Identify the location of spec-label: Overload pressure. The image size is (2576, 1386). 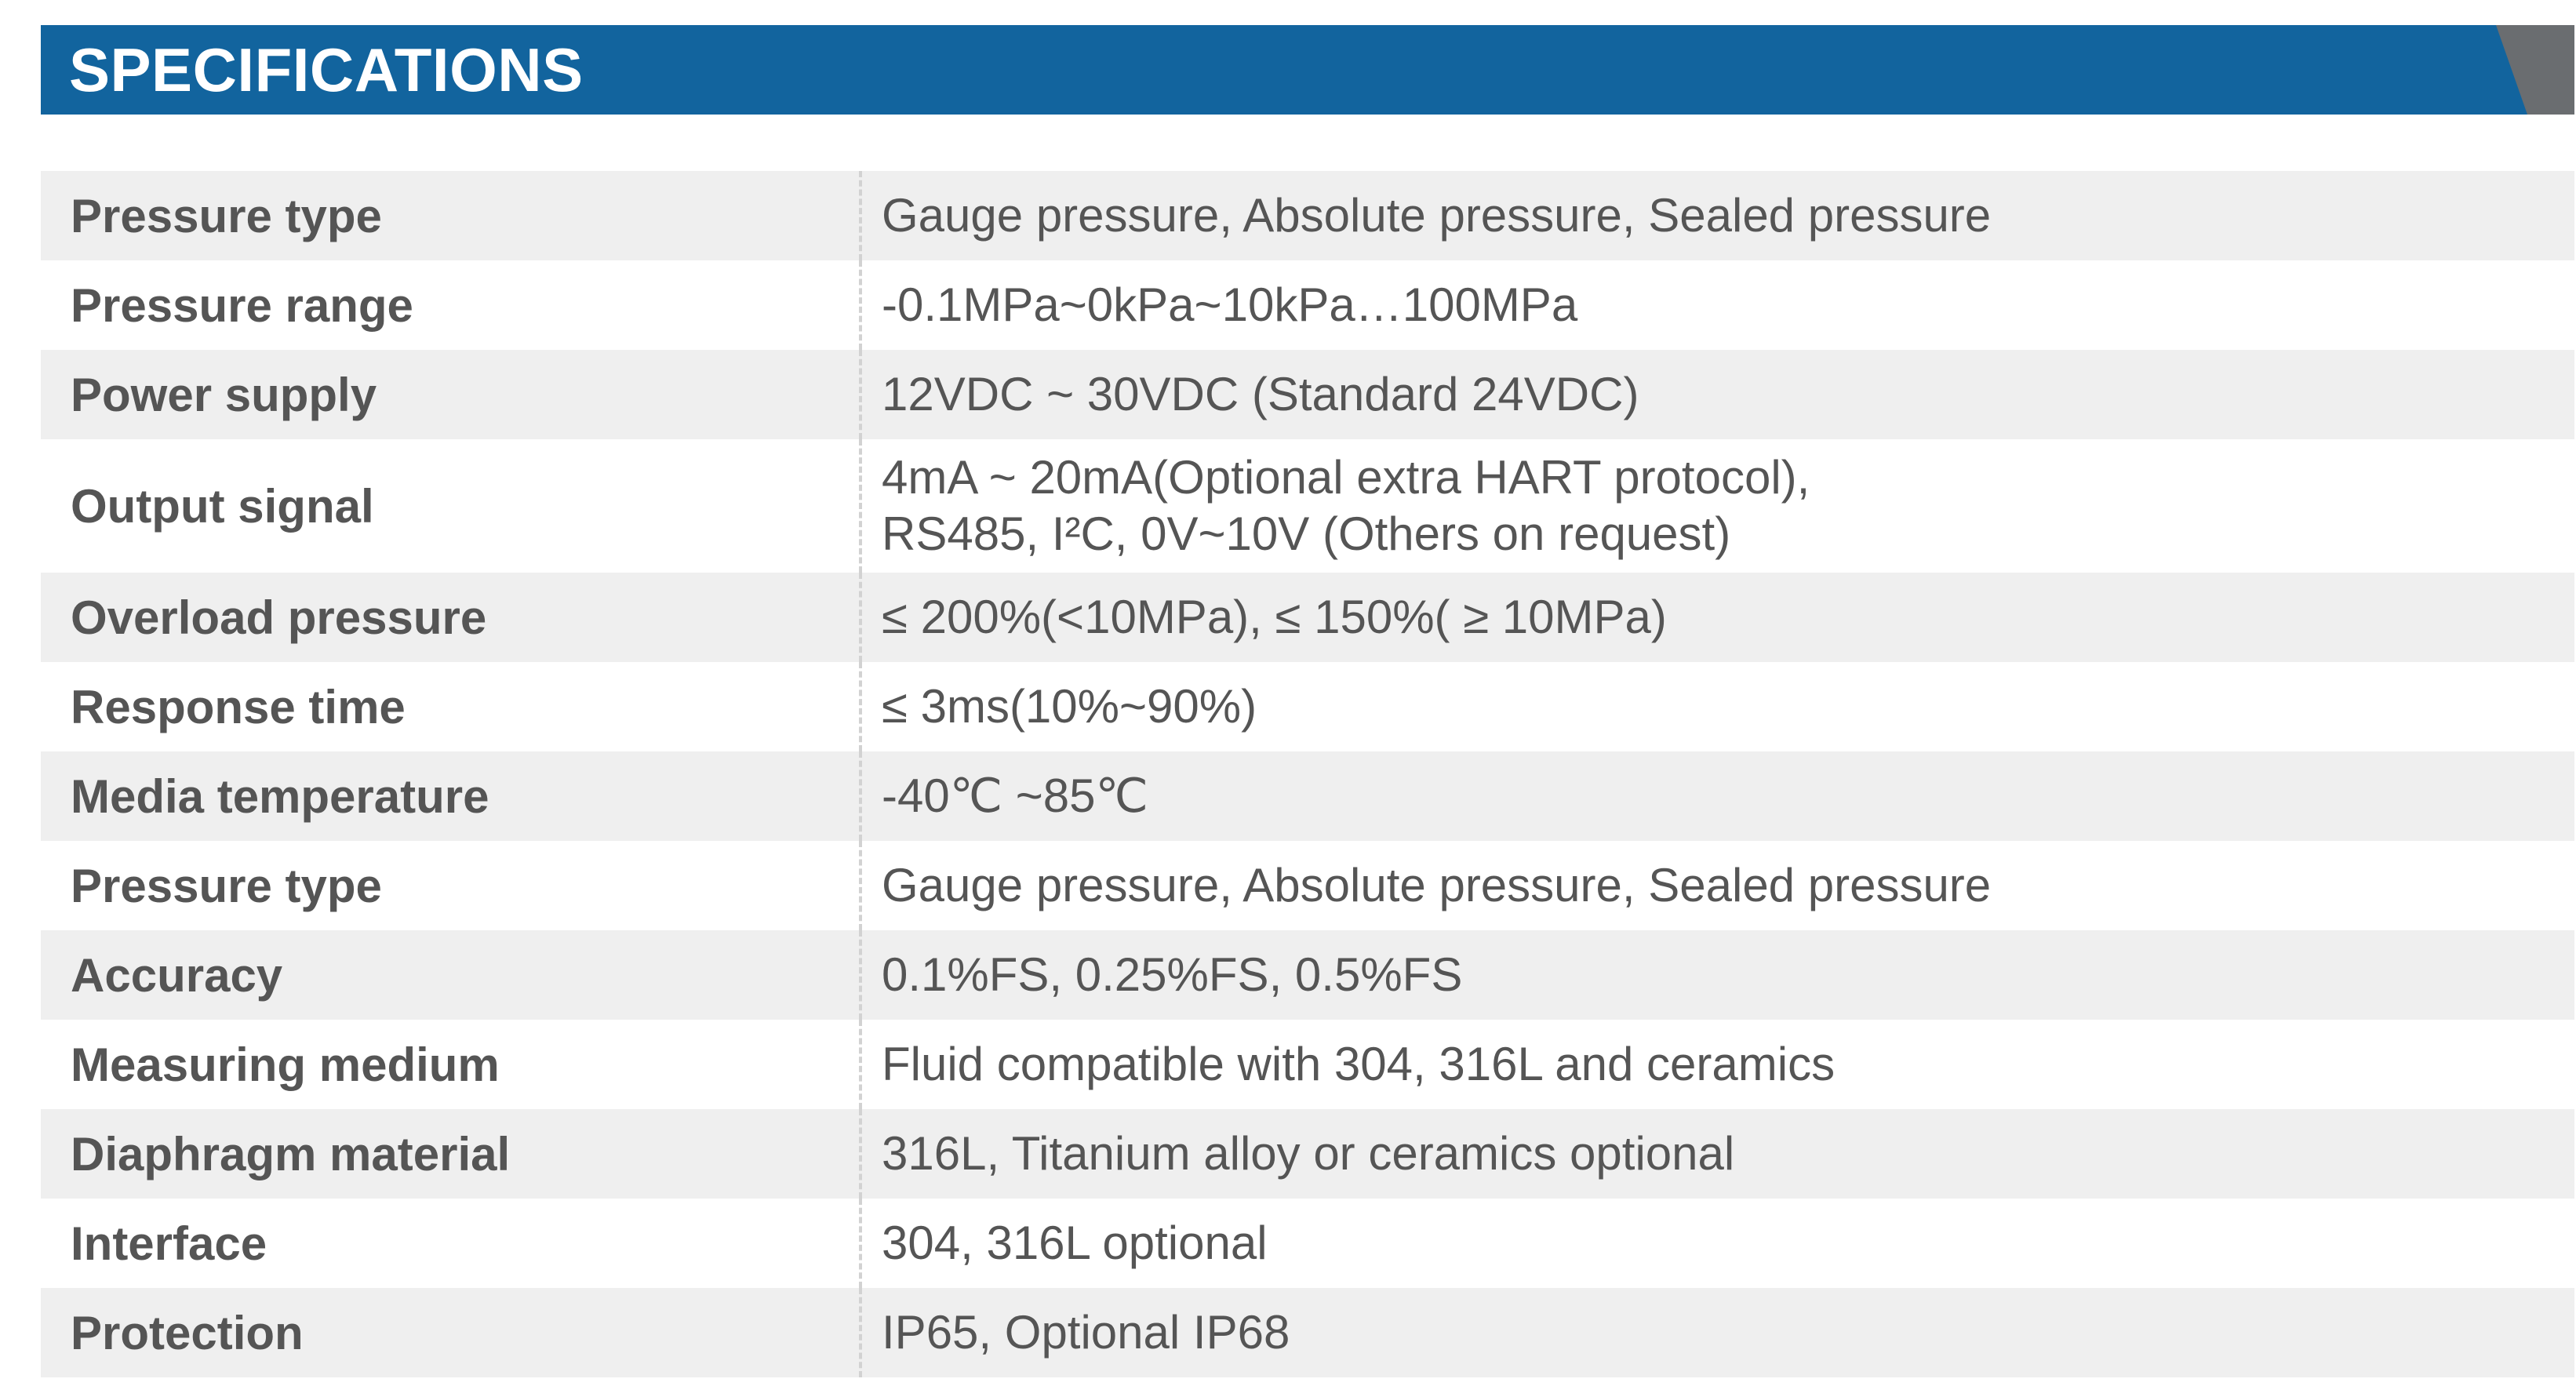
(279, 617).